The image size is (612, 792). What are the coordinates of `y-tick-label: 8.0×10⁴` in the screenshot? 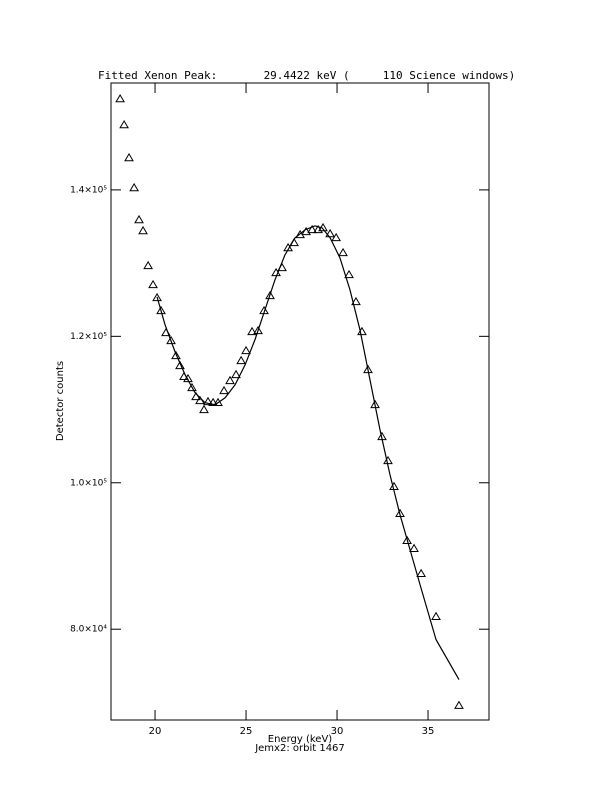 It's located at (88, 630).